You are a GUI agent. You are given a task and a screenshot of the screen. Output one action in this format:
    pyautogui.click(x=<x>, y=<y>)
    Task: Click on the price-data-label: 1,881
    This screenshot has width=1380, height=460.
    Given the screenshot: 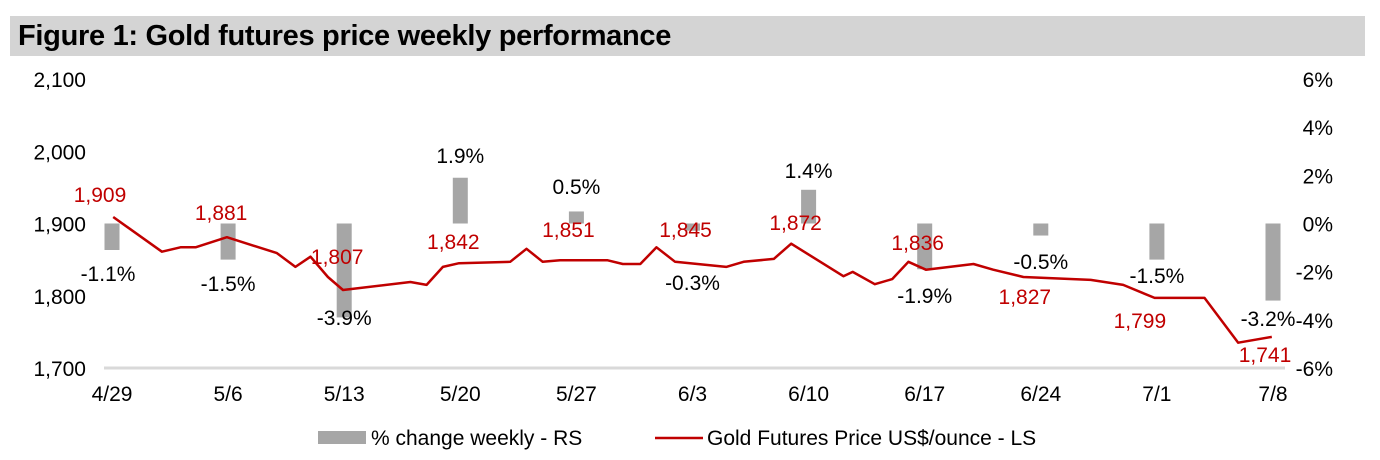 What is the action you would take?
    pyautogui.click(x=221, y=213)
    